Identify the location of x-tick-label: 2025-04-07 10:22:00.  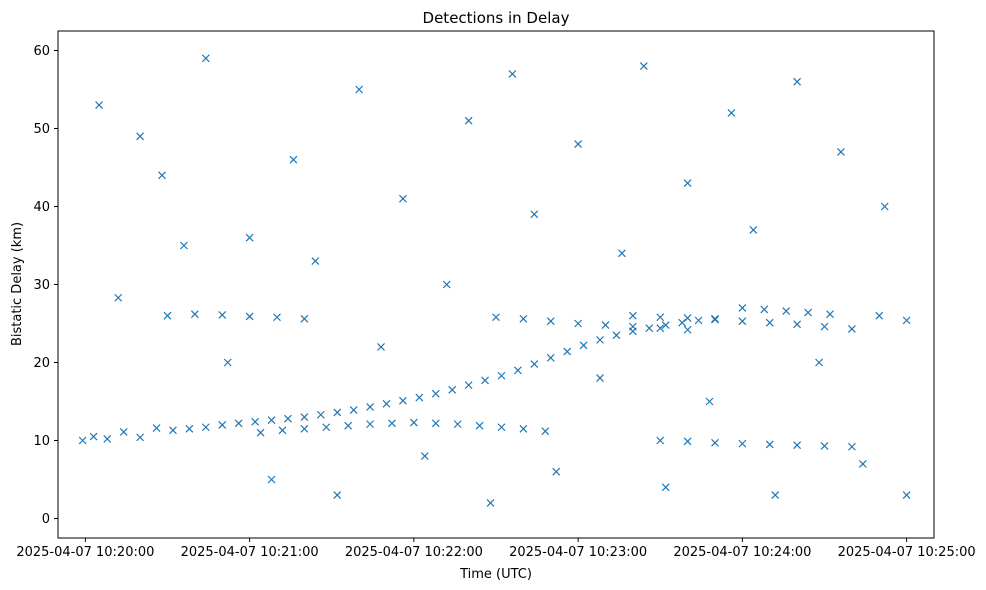
(414, 552).